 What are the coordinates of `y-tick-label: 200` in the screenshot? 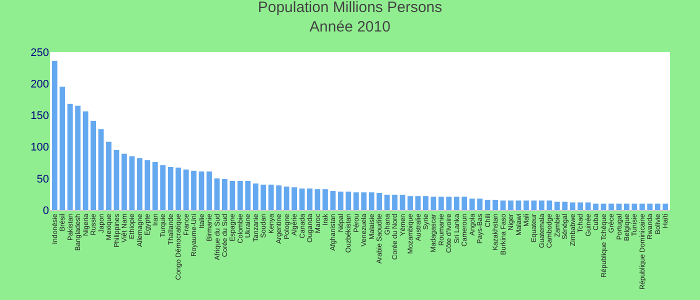 It's located at (39, 84).